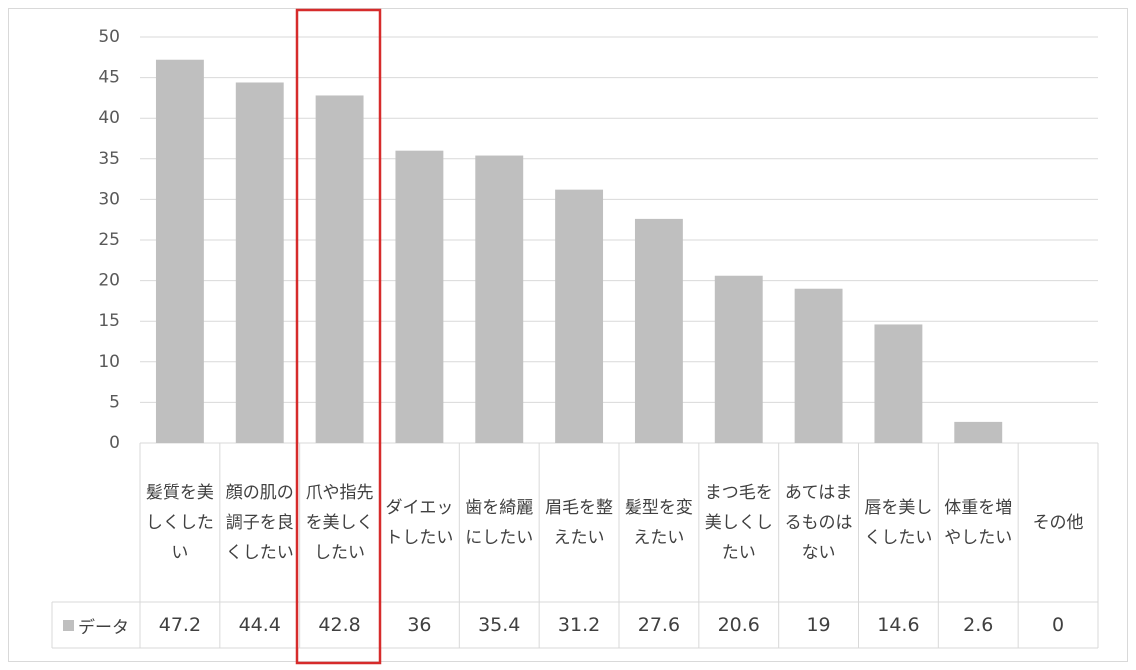 The height and width of the screenshot is (670, 1136). Describe the element at coordinates (1058, 522) in the screenshot. I see `category-label: その他` at that location.